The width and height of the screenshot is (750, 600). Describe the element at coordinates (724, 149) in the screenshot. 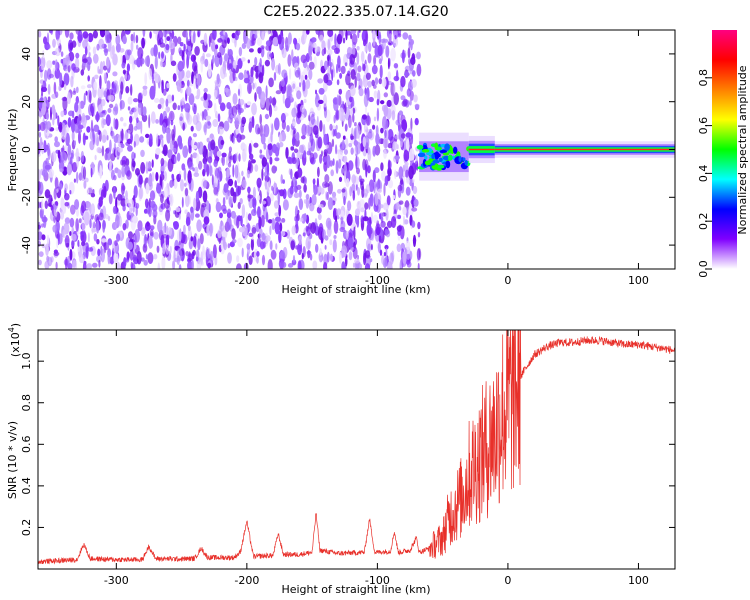

I see `colorbar-strip` at that location.